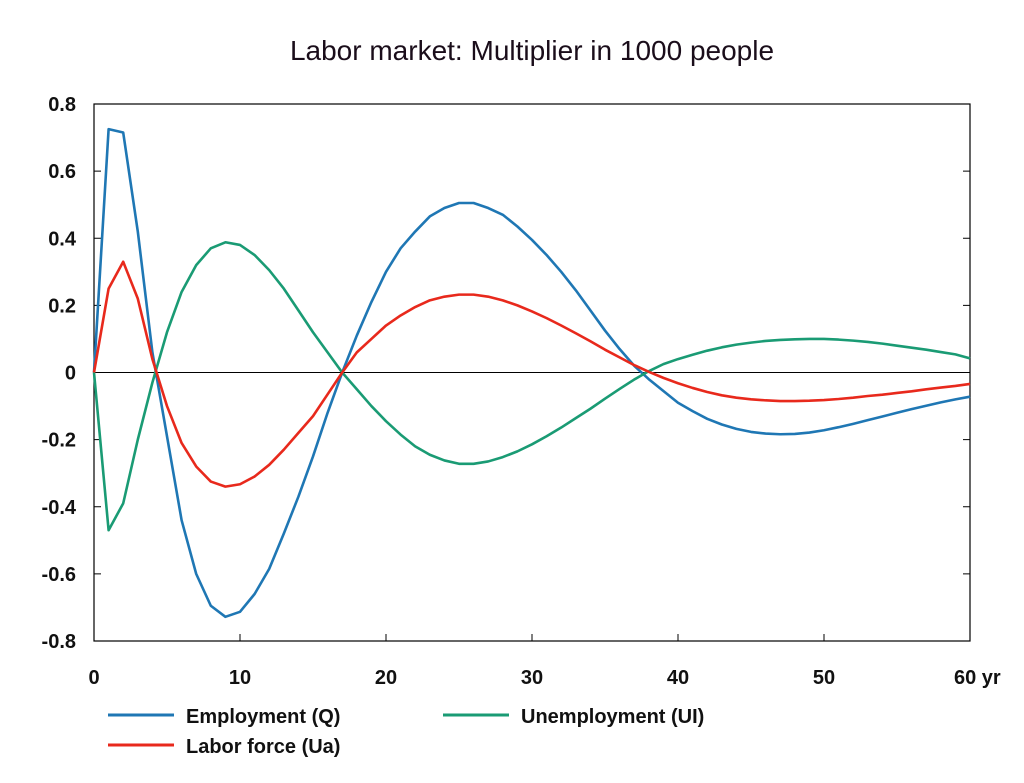 The image size is (1024, 783). Describe the element at coordinates (824, 678) in the screenshot. I see `x-tick-label: 50` at that location.